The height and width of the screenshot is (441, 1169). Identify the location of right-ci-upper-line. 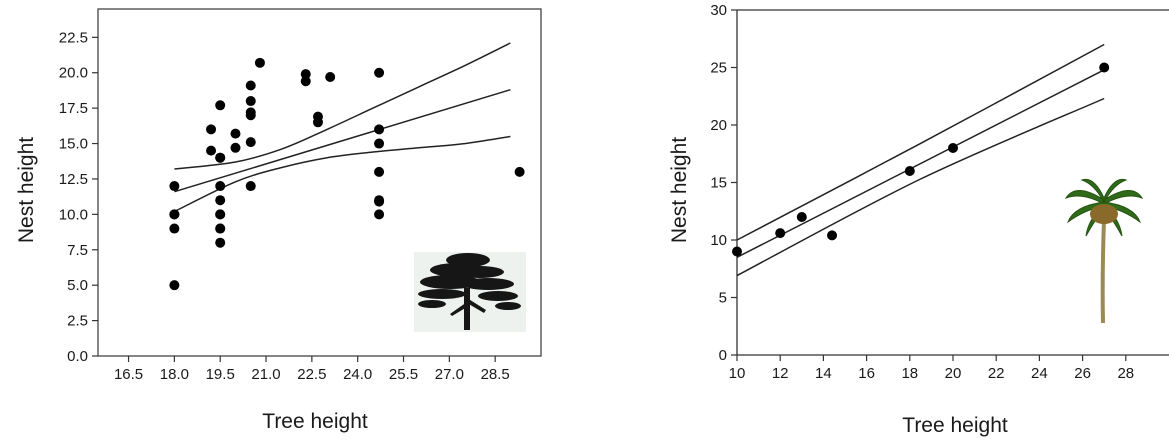
(920, 142).